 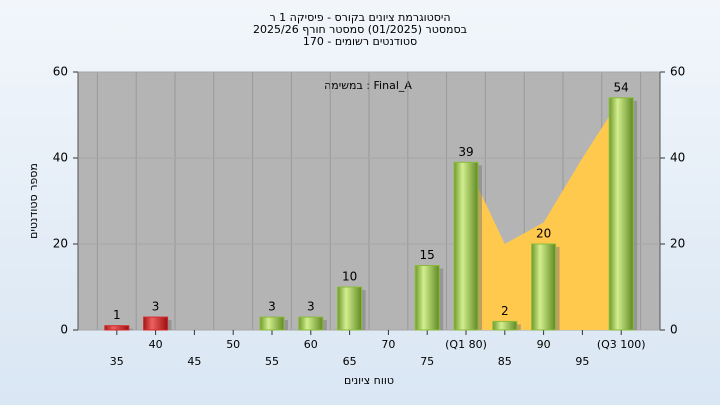 I want to click on x-tick-label: 85, so click(x=505, y=361).